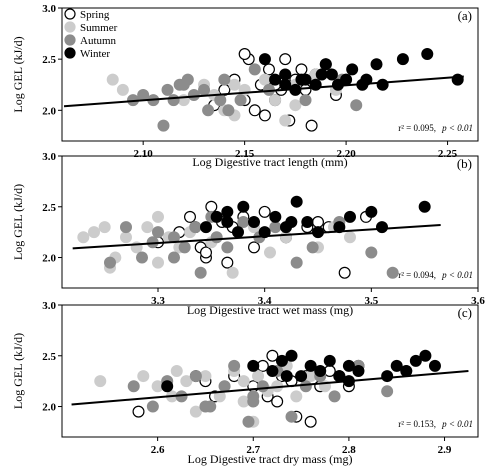  I want to click on x-tick-label: 2.9, so click(445, 450).